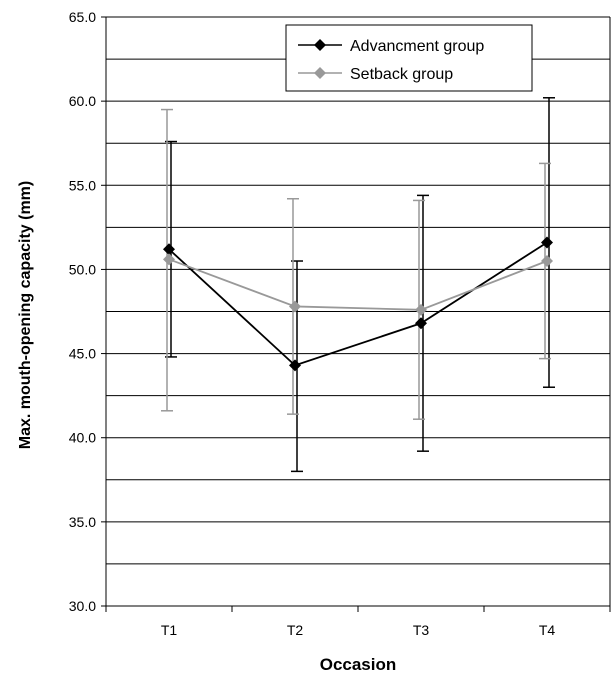 The height and width of the screenshot is (682, 613). I want to click on y-tick-label: 30.0, so click(82, 606).